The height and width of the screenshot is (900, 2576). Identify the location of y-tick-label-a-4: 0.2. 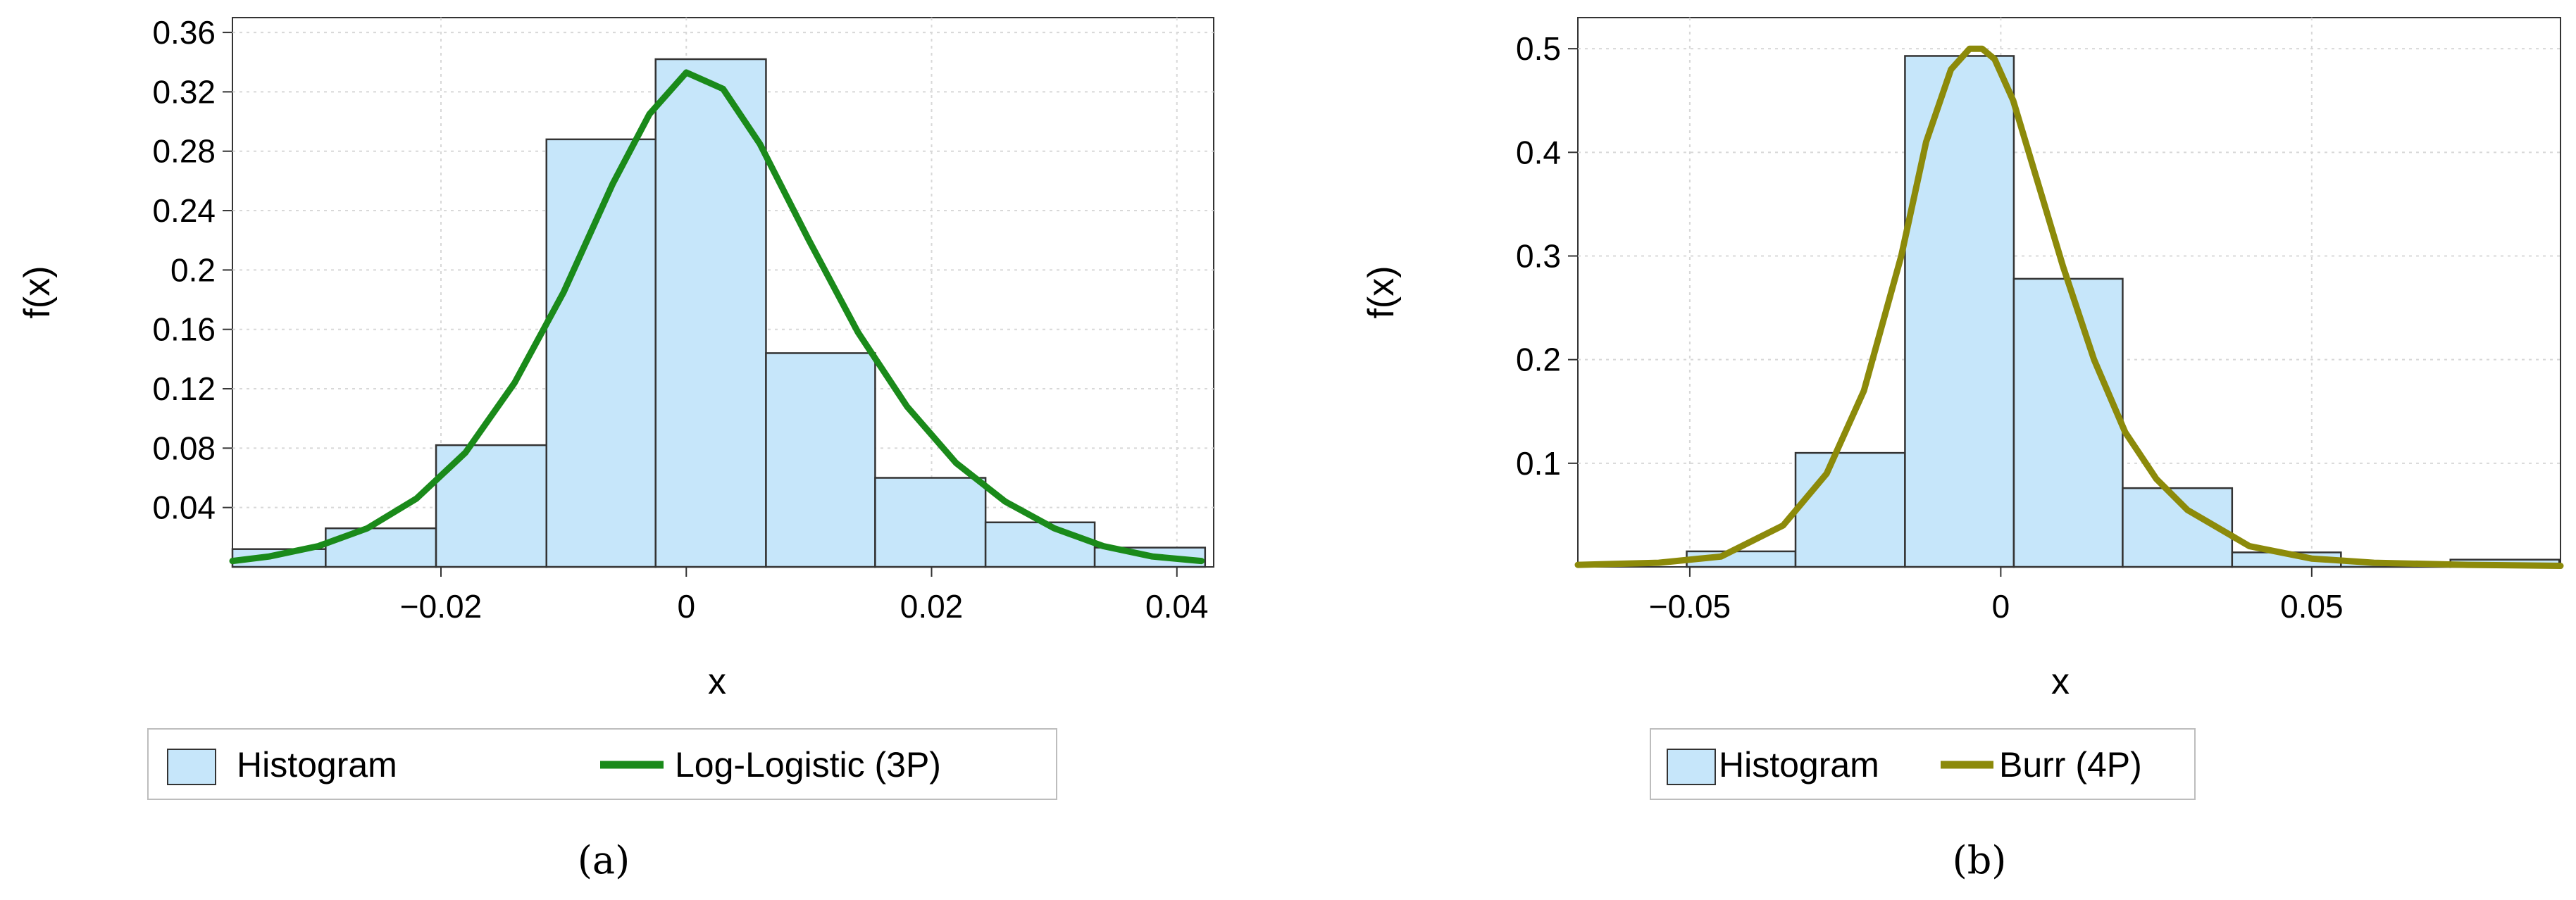
(193, 269).